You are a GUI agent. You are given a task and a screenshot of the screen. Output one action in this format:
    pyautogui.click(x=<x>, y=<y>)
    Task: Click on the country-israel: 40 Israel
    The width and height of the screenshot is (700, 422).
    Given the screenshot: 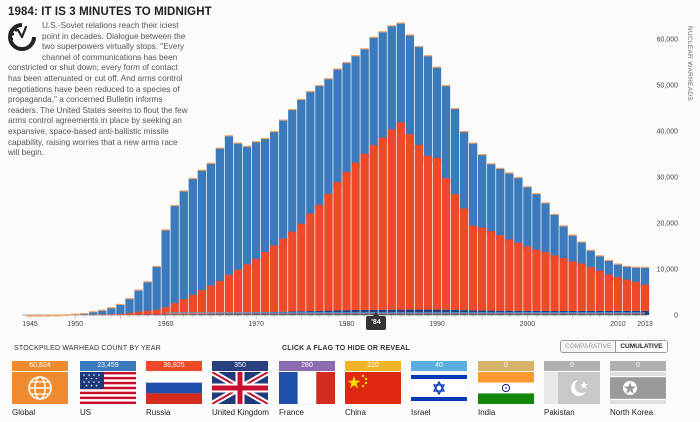 What is the action you would take?
    pyautogui.click(x=439, y=389)
    